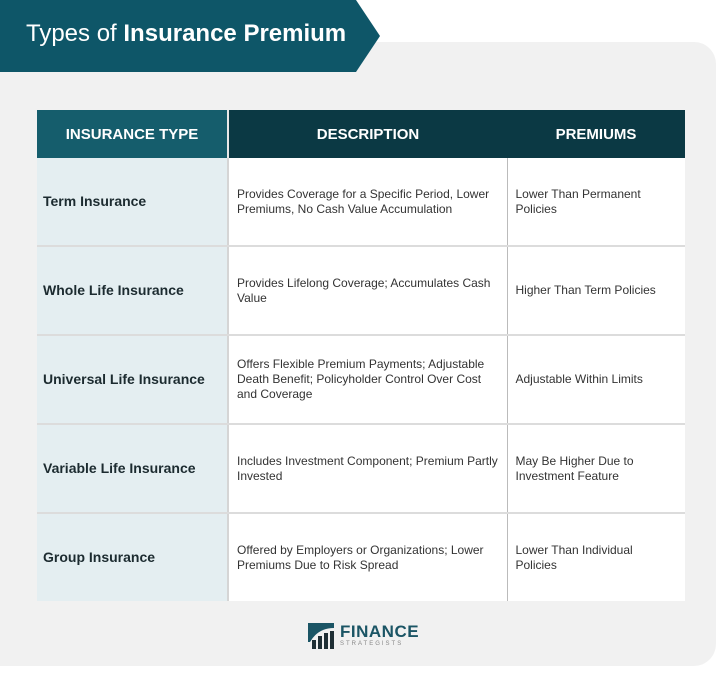 This screenshot has height=674, width=720. I want to click on type-cell: Variable Life Insurance, so click(133, 469).